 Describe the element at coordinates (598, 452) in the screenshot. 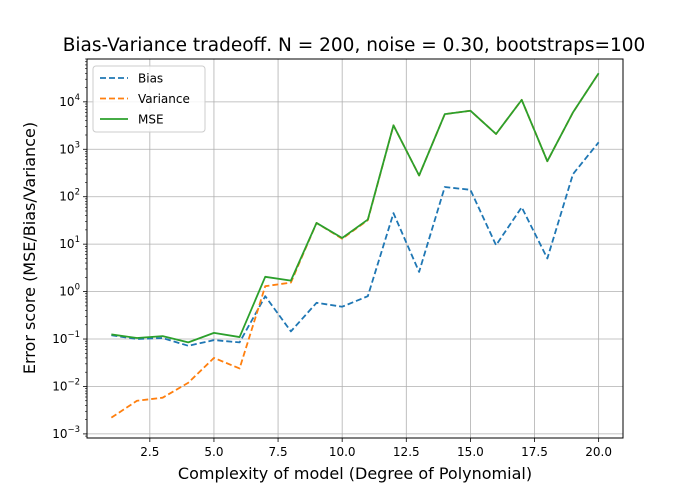

I see `x-tick-label: 20.0` at that location.